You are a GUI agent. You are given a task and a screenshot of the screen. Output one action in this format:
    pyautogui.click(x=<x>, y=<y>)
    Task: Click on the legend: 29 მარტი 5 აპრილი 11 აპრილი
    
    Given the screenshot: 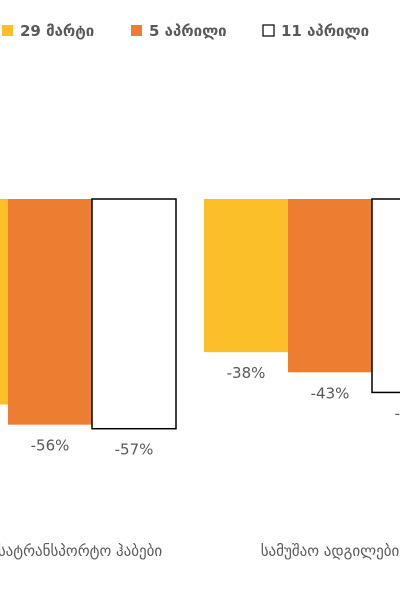 What is the action you would take?
    pyautogui.click(x=185, y=31)
    